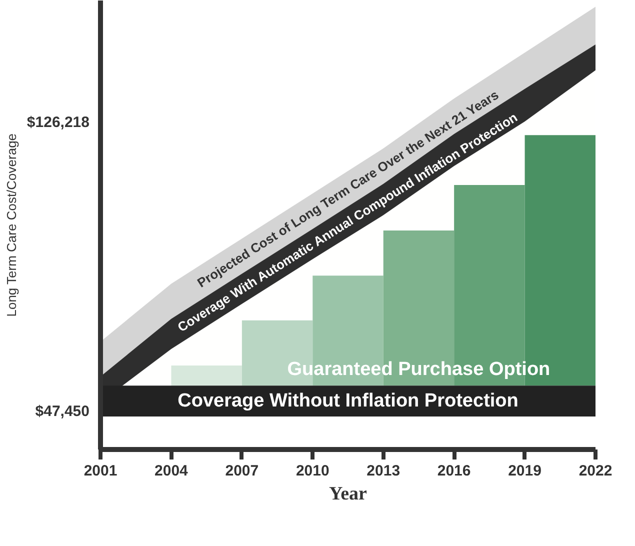 The image size is (635, 546). Describe the element at coordinates (525, 471) in the screenshot. I see `x-tick-label: 2019` at that location.